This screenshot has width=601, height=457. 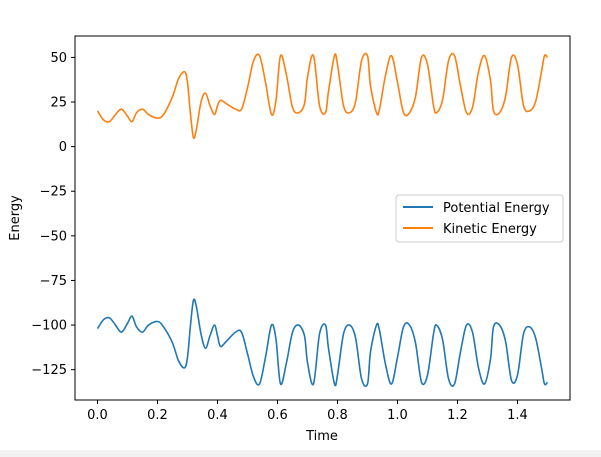 What do you see at coordinates (157, 415) in the screenshot?
I see `x-tick-label: 0.2` at bounding box center [157, 415].